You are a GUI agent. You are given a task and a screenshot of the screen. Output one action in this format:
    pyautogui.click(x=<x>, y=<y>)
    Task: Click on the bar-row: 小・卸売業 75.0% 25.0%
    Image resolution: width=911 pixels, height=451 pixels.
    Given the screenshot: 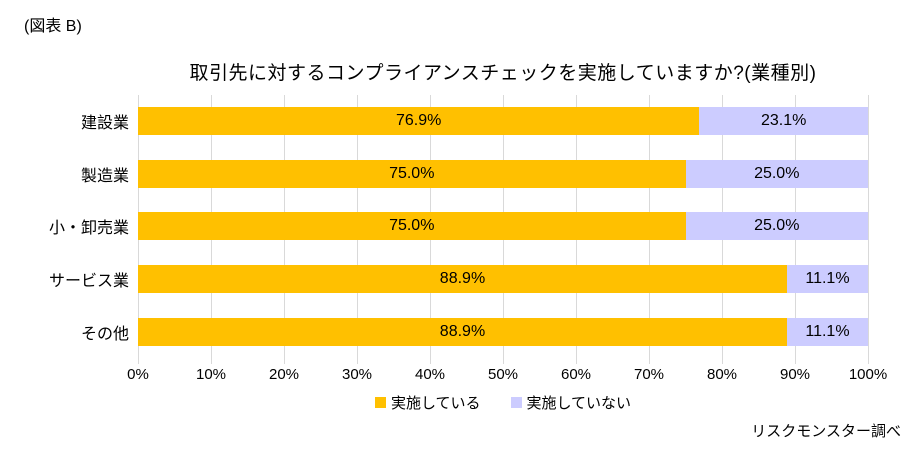 What is the action you would take?
    pyautogui.click(x=458, y=226)
    